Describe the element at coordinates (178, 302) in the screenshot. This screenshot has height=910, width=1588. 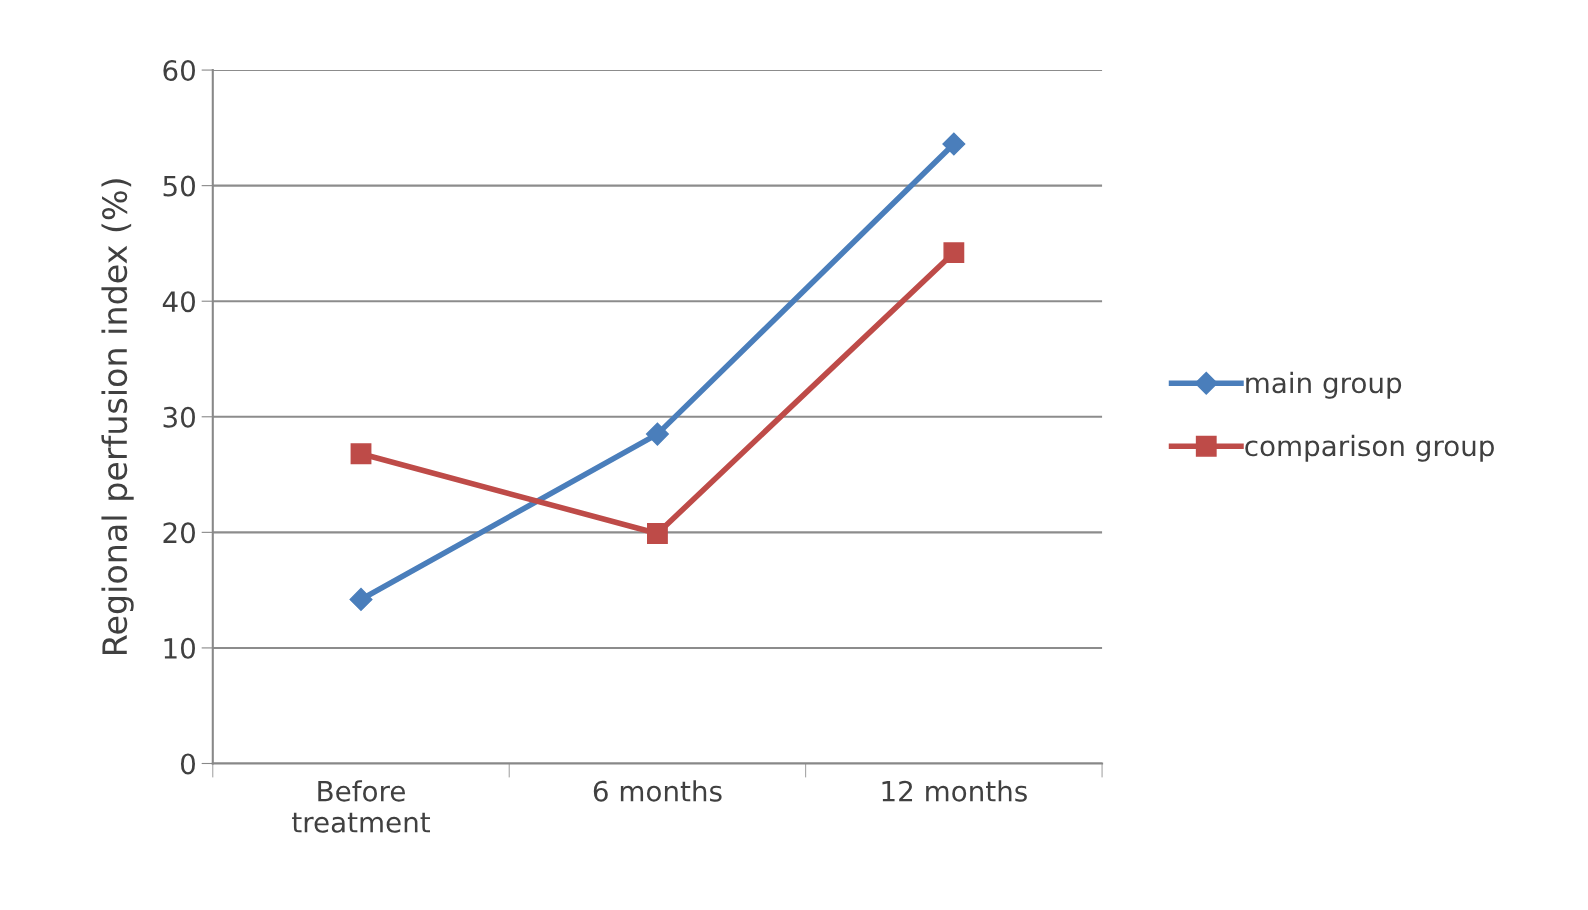
I see `y-tick-label: 40` at that location.